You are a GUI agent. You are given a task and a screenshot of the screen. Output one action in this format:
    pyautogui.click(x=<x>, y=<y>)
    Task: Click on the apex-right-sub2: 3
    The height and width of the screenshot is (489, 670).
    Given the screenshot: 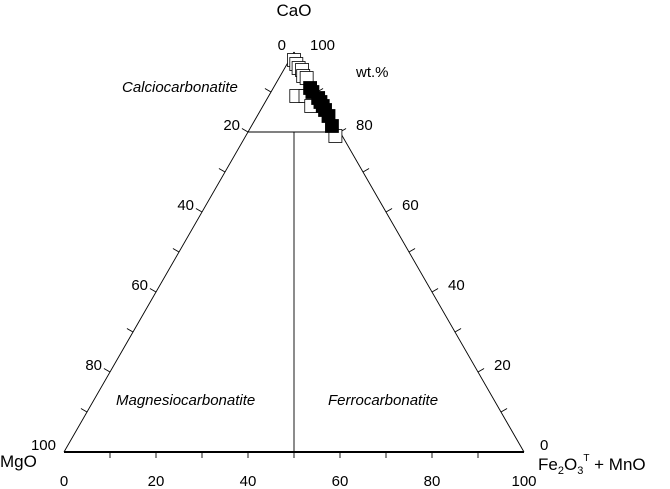 What is the action you would take?
    pyautogui.click(x=580, y=471)
    